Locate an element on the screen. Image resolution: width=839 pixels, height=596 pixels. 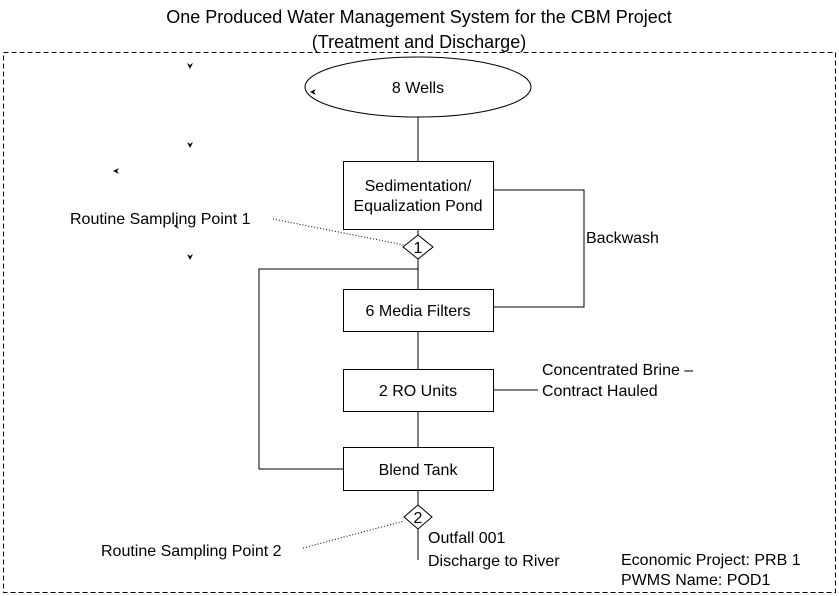
node-wells: 8 Wells is located at coordinates (418, 87).